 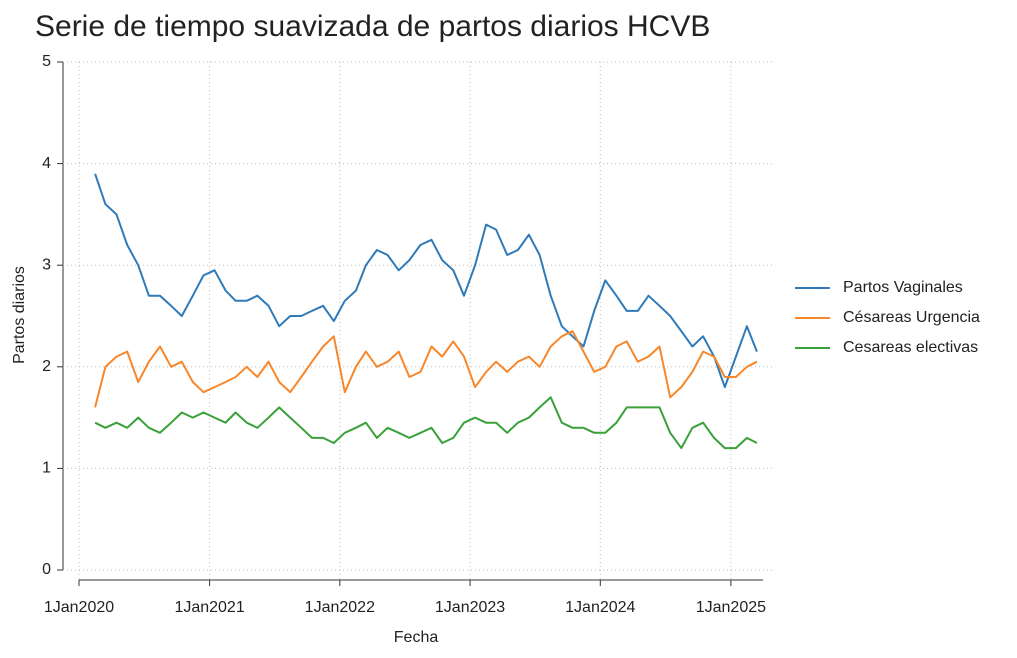 I want to click on y-tick-label: 2, so click(x=46, y=366).